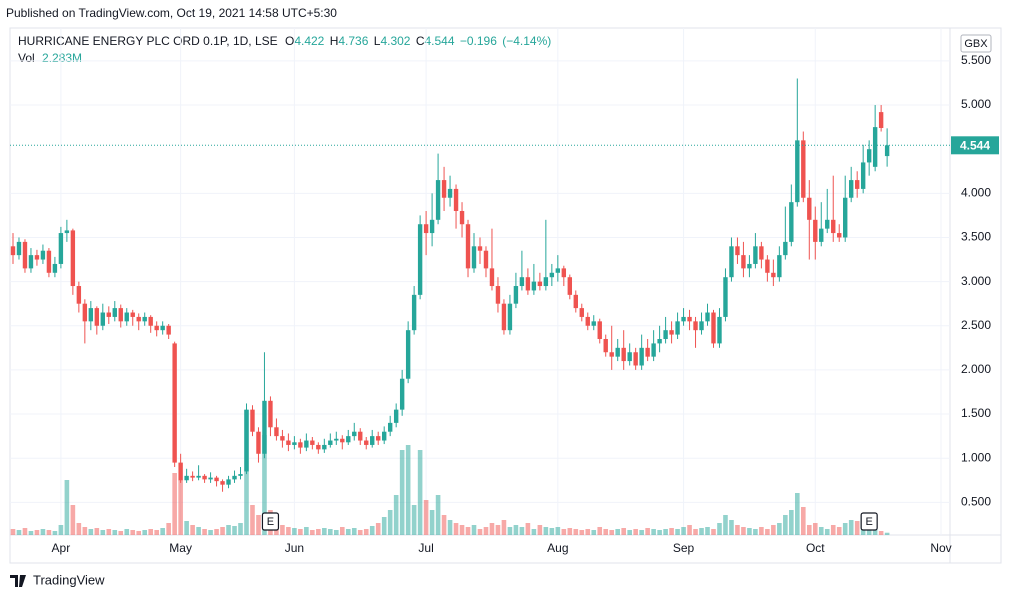 This screenshot has height=603, width=1012. Describe the element at coordinates (420, 41) in the screenshot. I see `ohlc-label: C` at that location.